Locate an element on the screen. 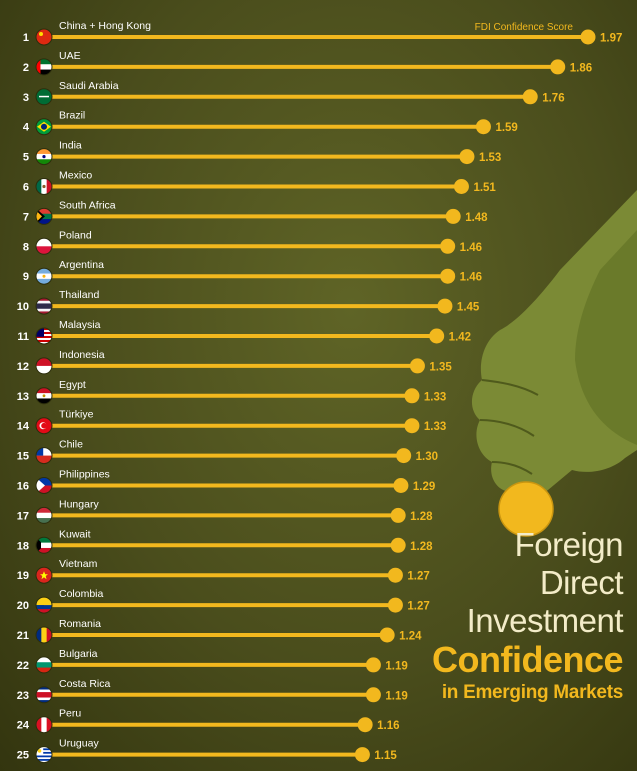  value-label: 1.51 is located at coordinates (484, 188).